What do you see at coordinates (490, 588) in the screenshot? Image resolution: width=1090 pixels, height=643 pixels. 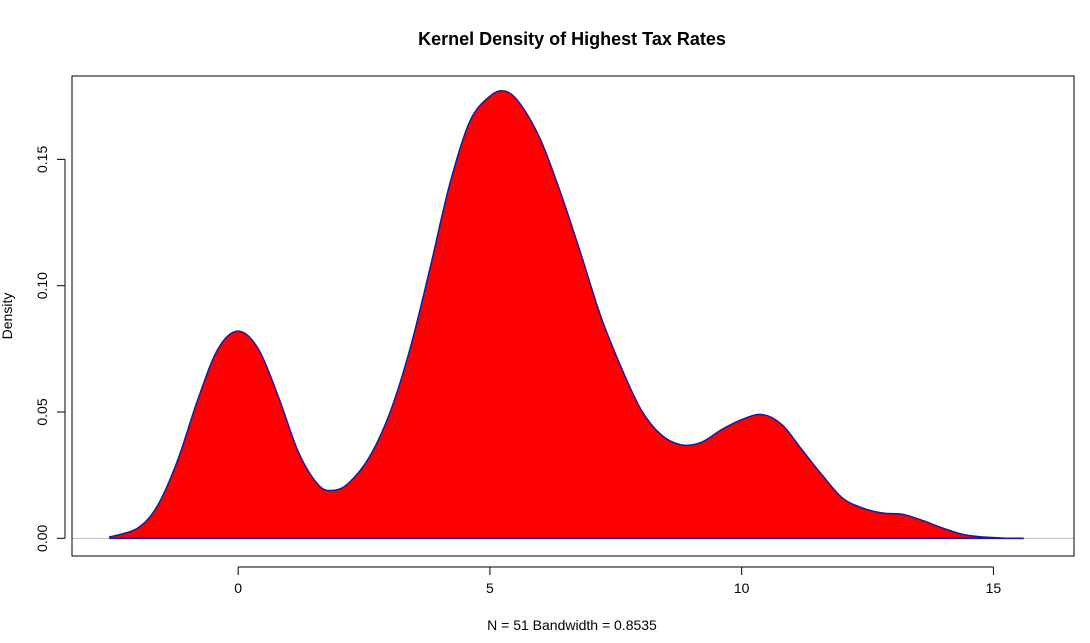 I see `x-tick-label: 5` at bounding box center [490, 588].